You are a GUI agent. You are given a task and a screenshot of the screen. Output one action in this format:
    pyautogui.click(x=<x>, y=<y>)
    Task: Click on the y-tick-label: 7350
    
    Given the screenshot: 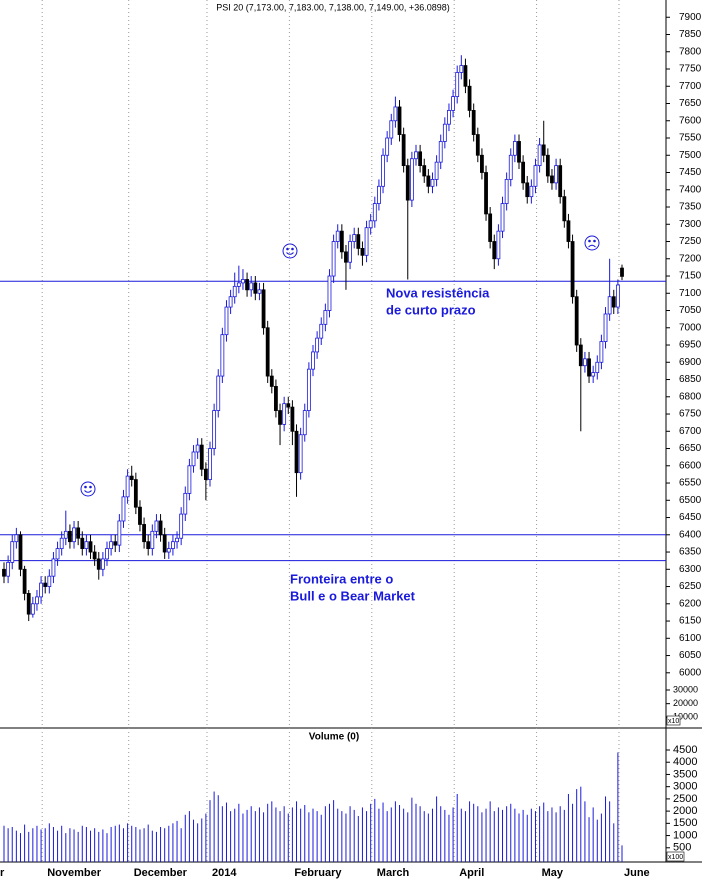 What is the action you would take?
    pyautogui.click(x=690, y=207)
    